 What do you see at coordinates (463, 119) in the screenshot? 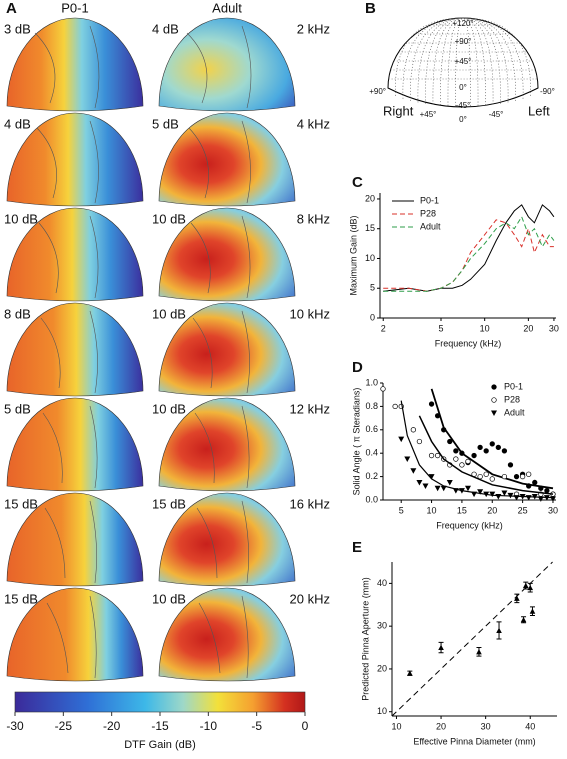
I see `azimuth-label: 0°` at bounding box center [463, 119].